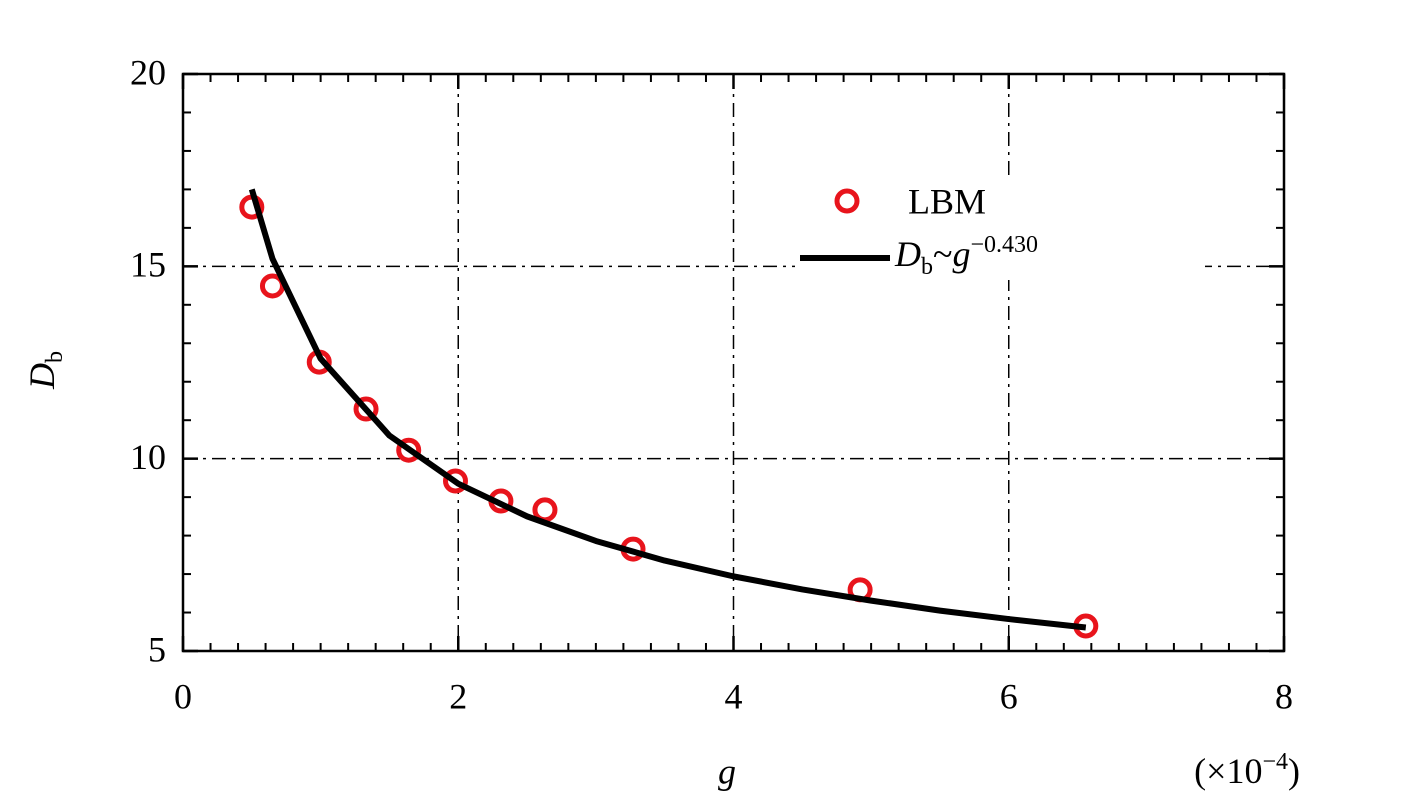  Describe the element at coordinates (458, 696) in the screenshot. I see `x-tick-label: 2` at that location.